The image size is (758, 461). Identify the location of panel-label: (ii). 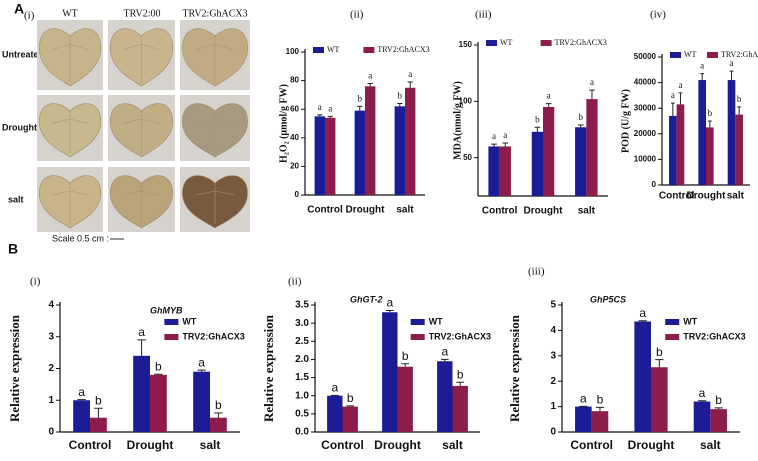
(295, 282).